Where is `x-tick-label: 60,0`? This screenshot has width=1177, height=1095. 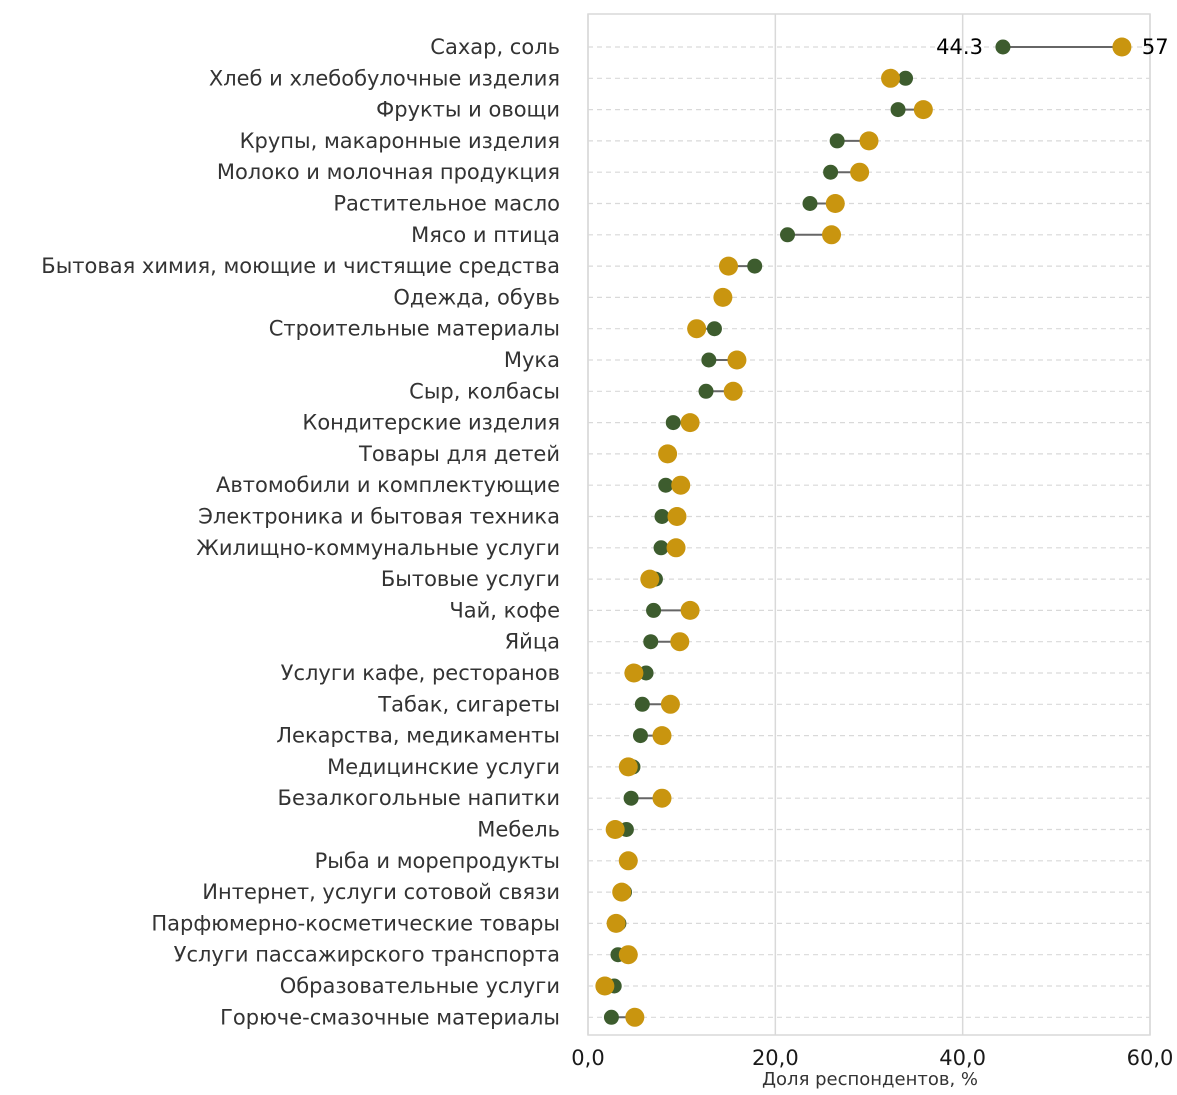 x-tick-label: 60,0 is located at coordinates (1150, 1058).